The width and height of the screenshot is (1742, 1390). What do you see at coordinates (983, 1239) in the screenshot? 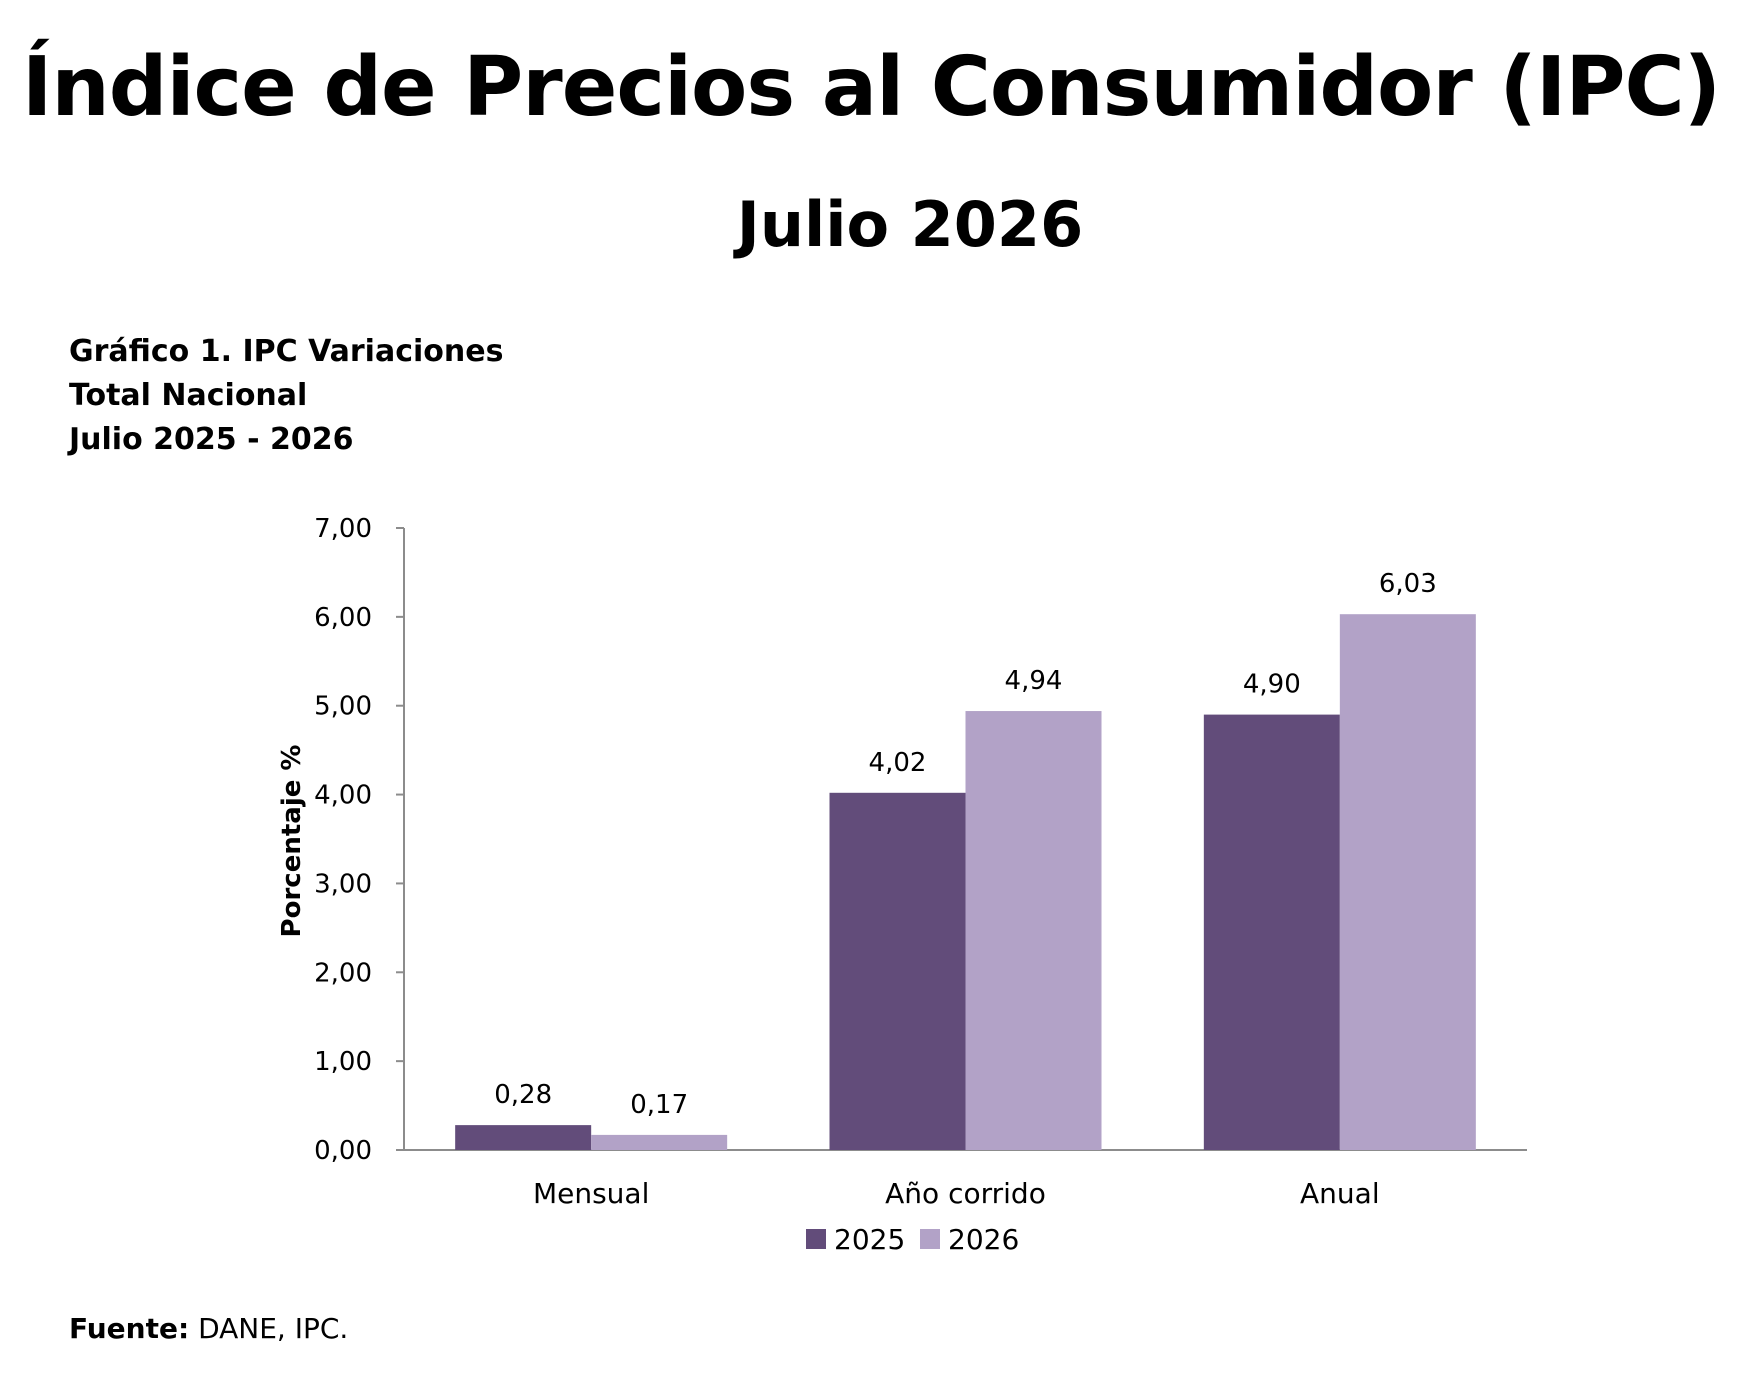
I see `legend-label: 2026` at bounding box center [983, 1239].